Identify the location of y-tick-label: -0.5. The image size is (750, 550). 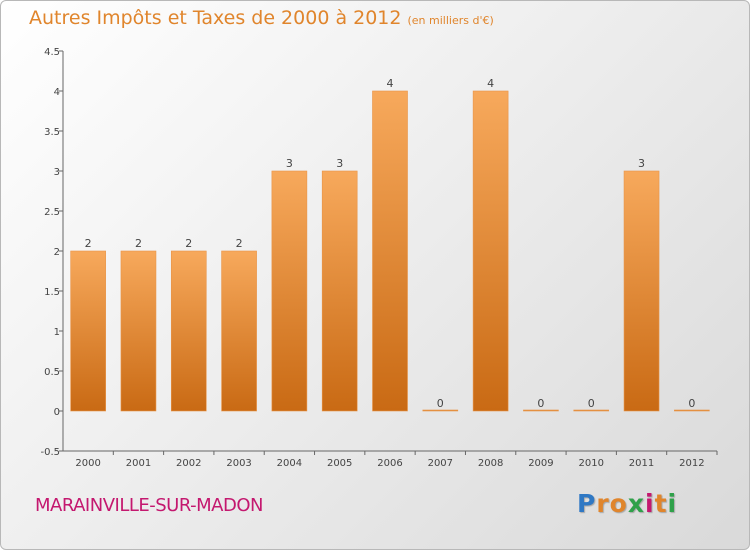
(50, 452).